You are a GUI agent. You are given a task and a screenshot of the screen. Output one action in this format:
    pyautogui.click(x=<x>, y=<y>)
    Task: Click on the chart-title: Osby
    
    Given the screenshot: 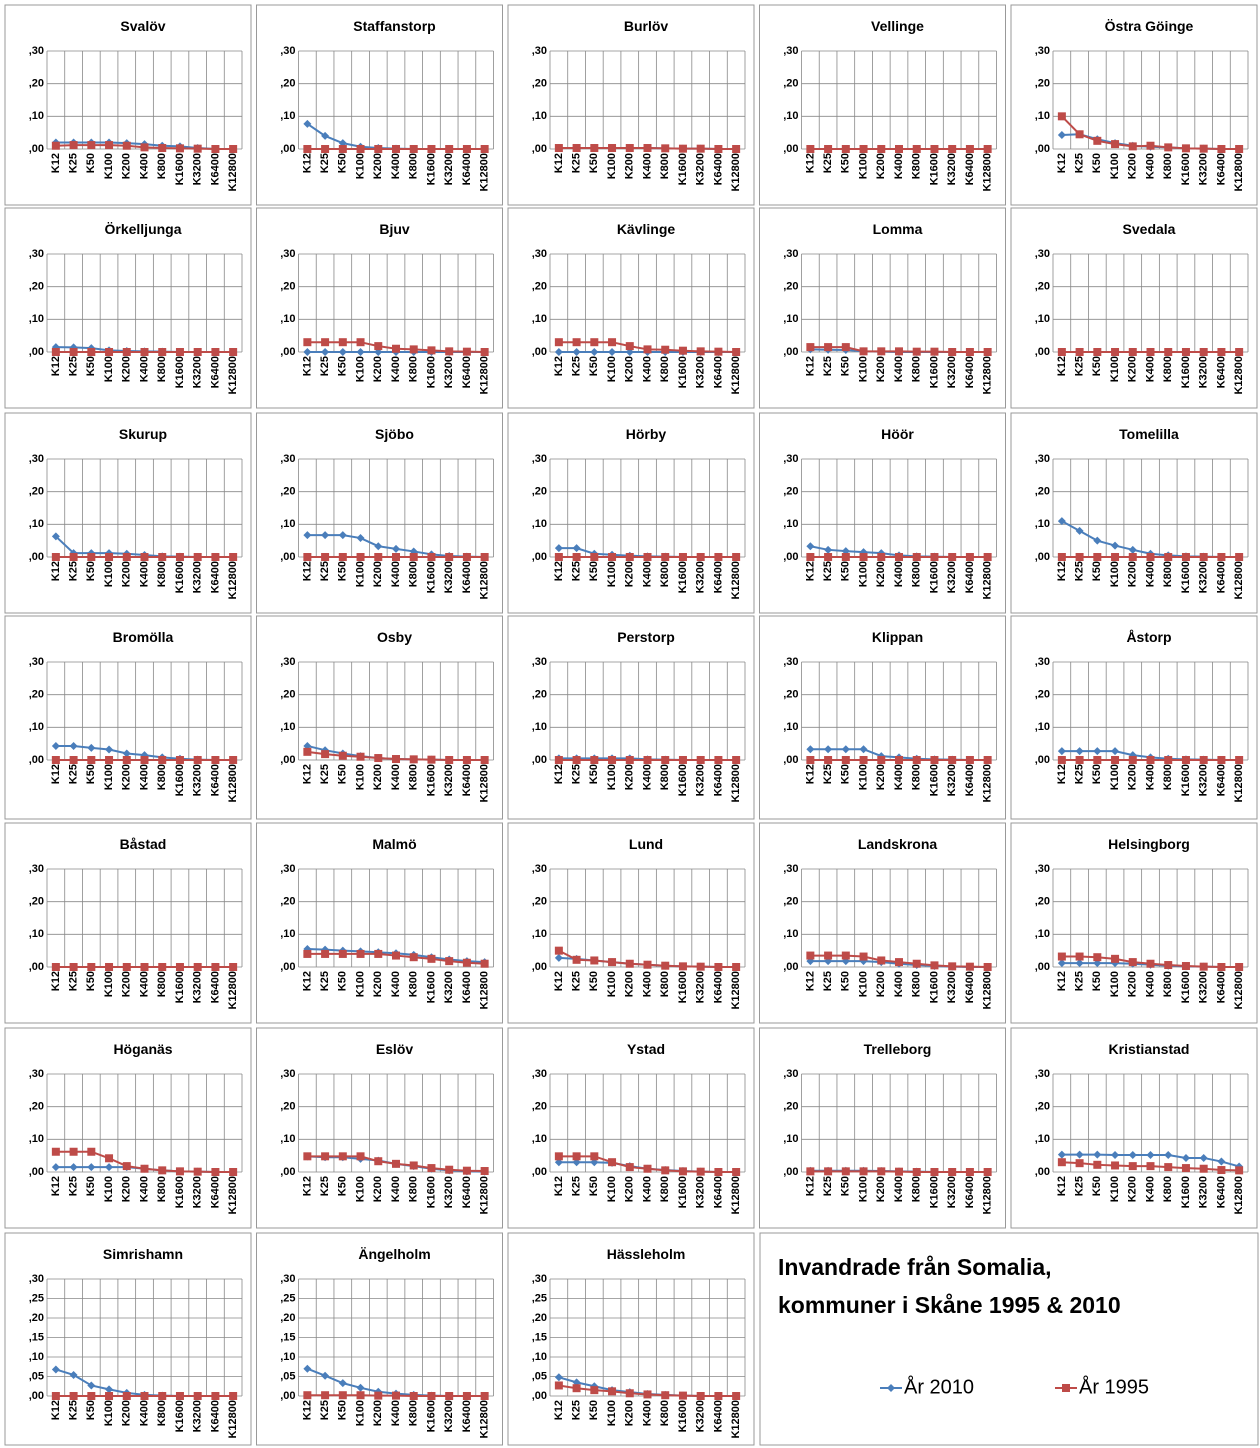 What is the action you would take?
    pyautogui.click(x=394, y=637)
    